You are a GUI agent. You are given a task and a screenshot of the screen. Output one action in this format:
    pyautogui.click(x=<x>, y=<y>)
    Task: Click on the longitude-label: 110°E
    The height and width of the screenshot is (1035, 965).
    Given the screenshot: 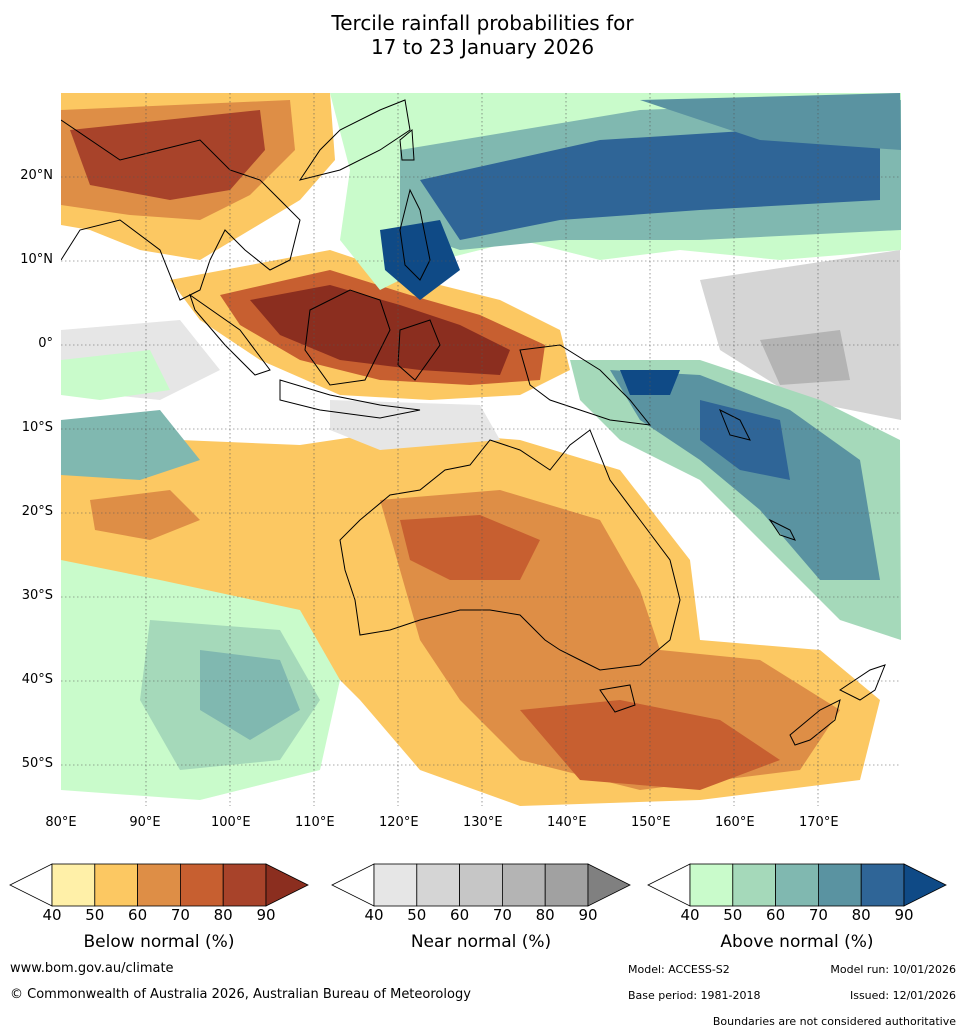 What is the action you would take?
    pyautogui.click(x=315, y=822)
    